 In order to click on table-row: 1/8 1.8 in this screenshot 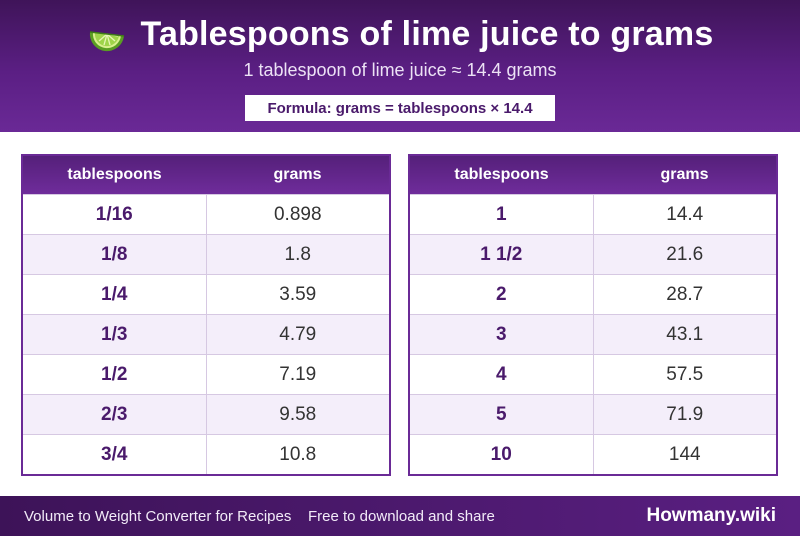, I will do `click(206, 254)`.